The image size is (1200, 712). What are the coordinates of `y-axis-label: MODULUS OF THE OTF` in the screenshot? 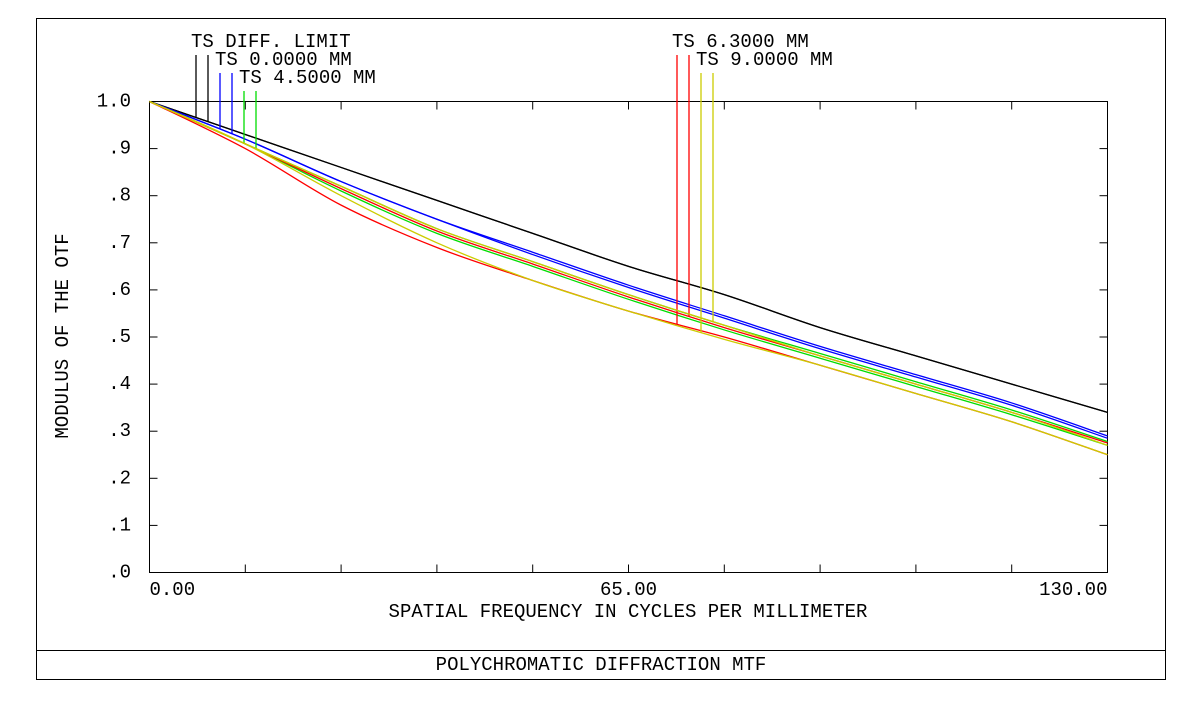 It's located at (63, 335).